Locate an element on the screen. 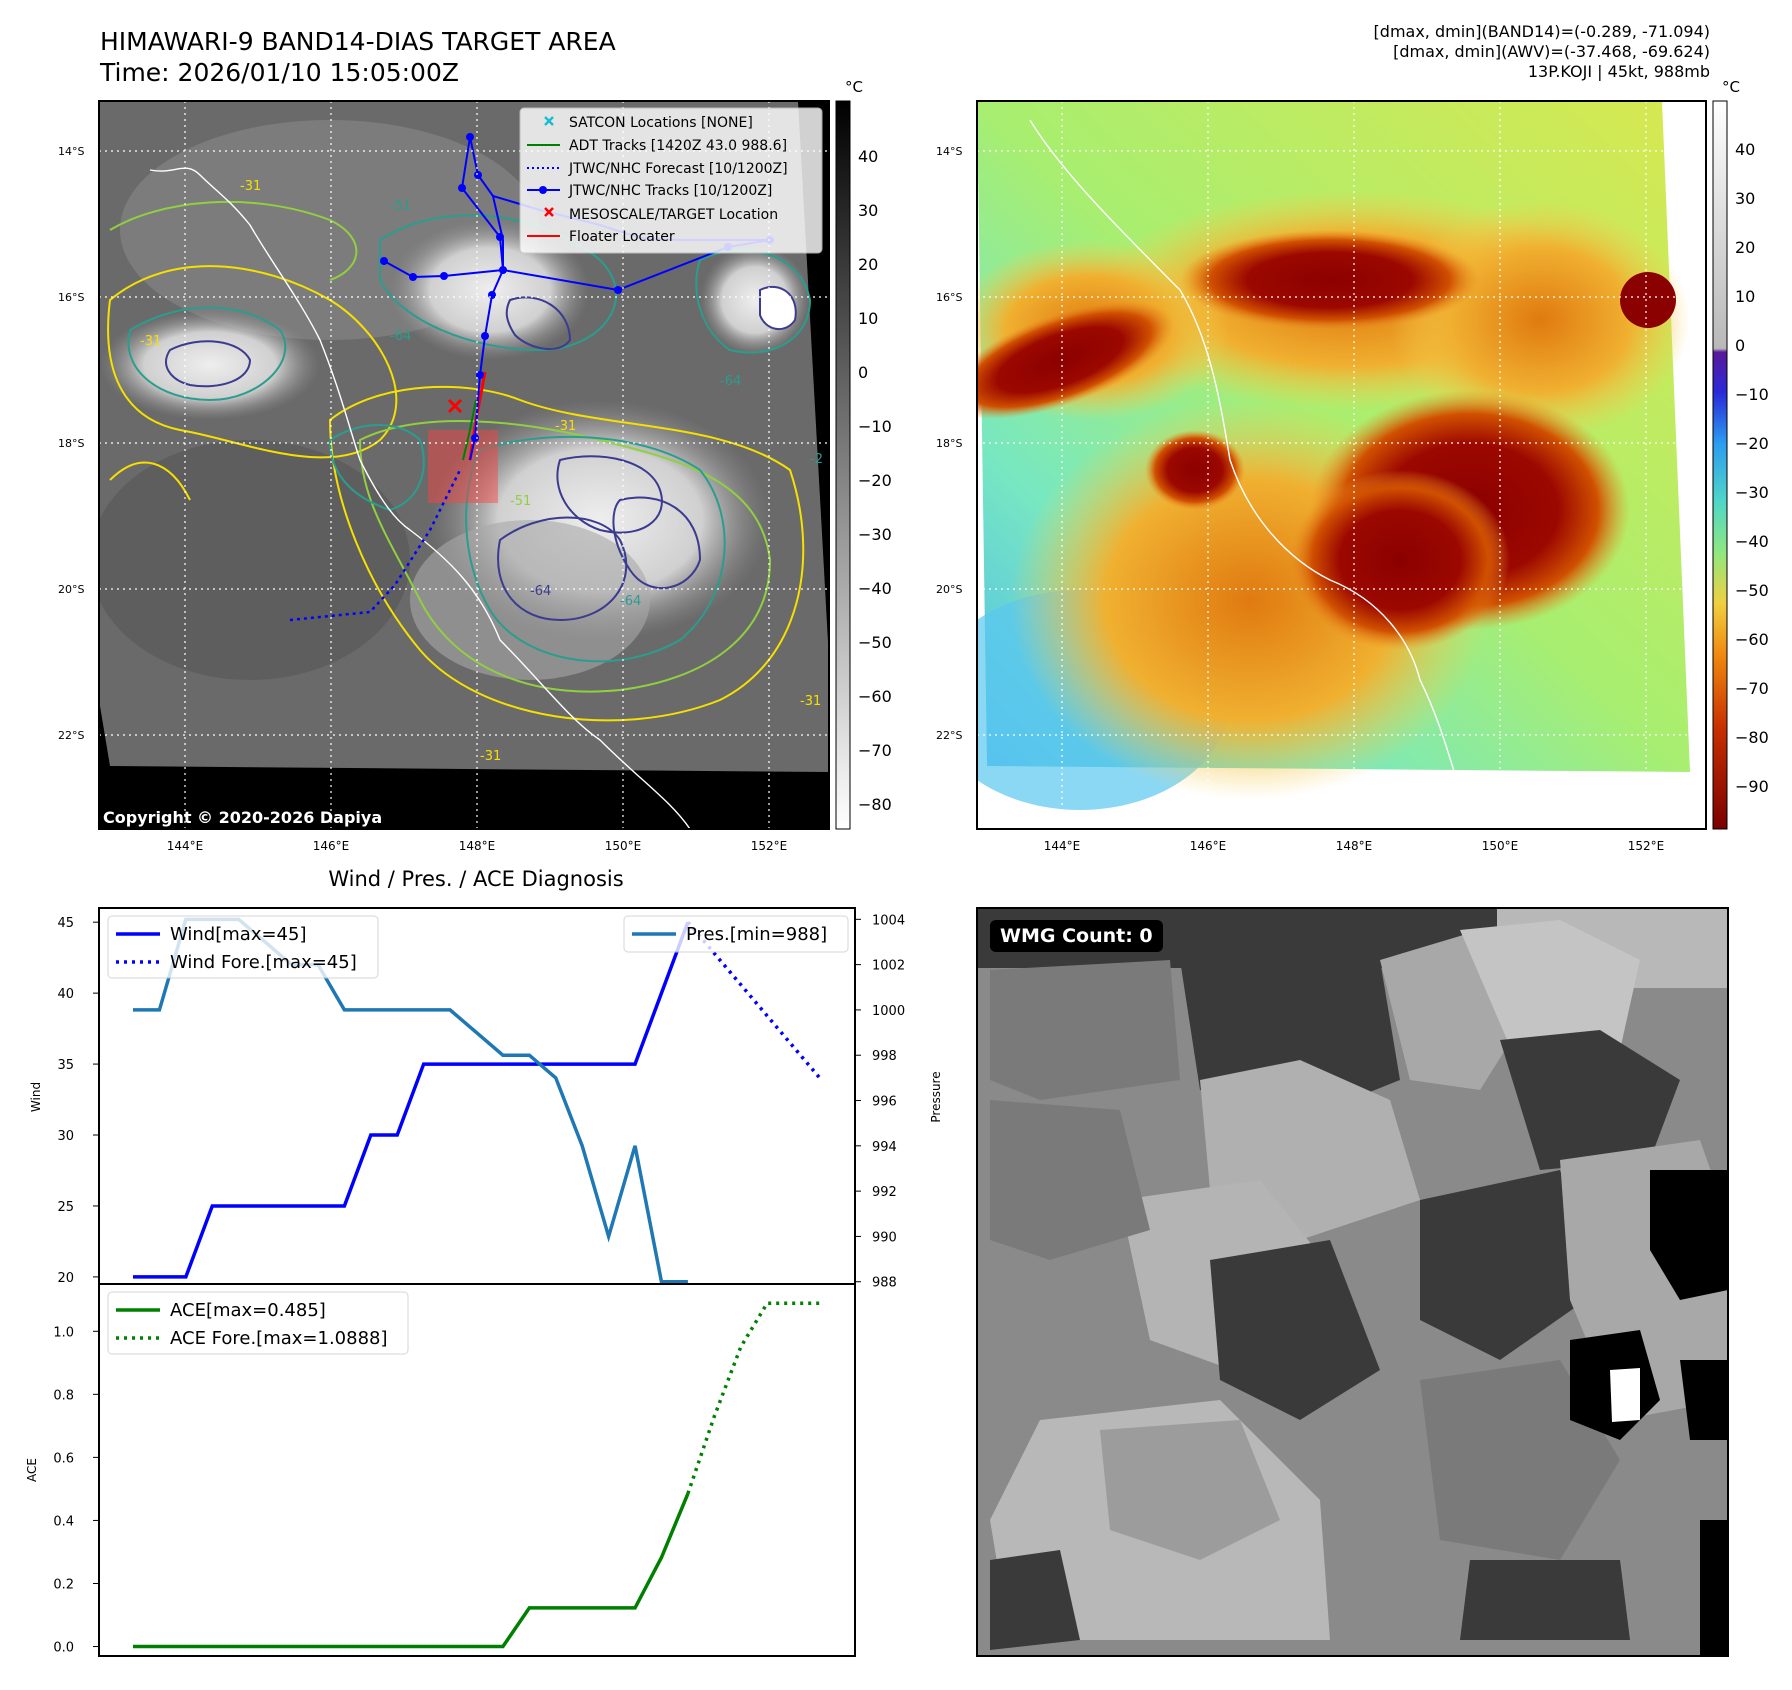 This screenshot has width=1792, height=1690. svg-text: SATCON Locations [NONE] is located at coordinates (661, 123).